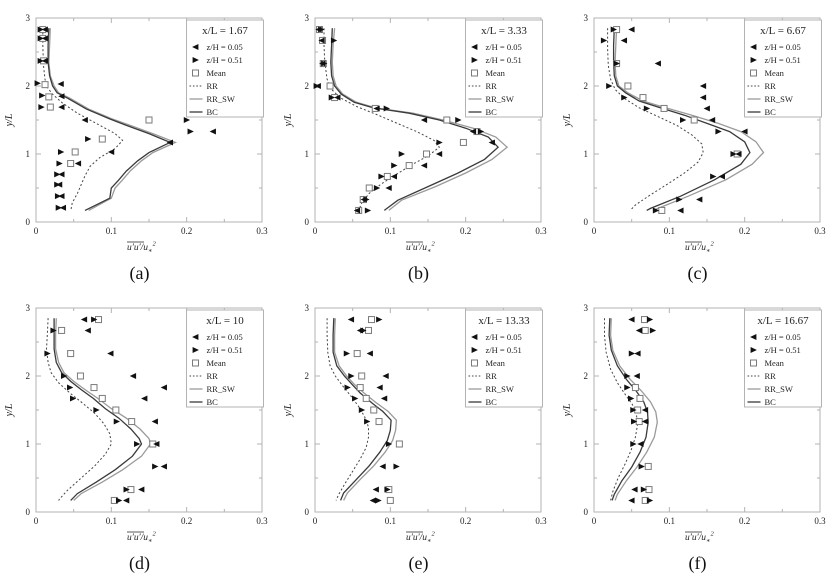  Describe the element at coordinates (753, 337) in the screenshot. I see `legend-tri-left-icon` at that location.